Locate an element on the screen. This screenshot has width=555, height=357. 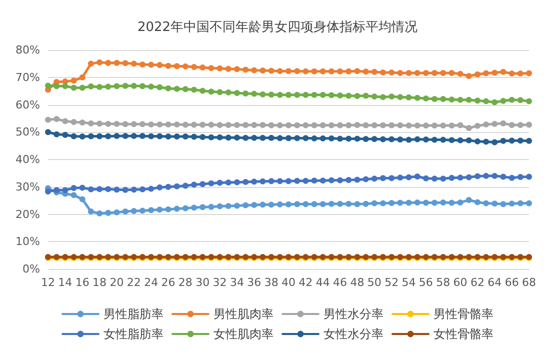
legend-label: 男性脂肪率 is located at coordinates (134, 314).